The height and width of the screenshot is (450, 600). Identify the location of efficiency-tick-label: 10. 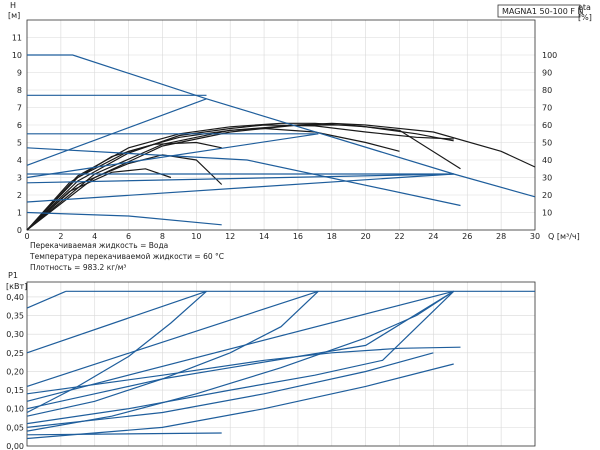
(547, 213).